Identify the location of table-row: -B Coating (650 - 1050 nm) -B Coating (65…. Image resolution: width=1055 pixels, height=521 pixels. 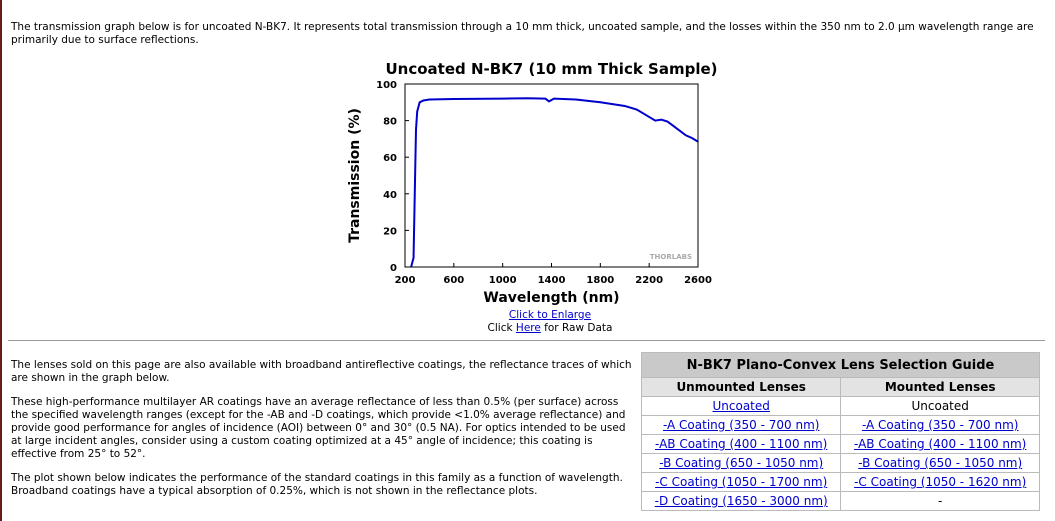
(840, 463).